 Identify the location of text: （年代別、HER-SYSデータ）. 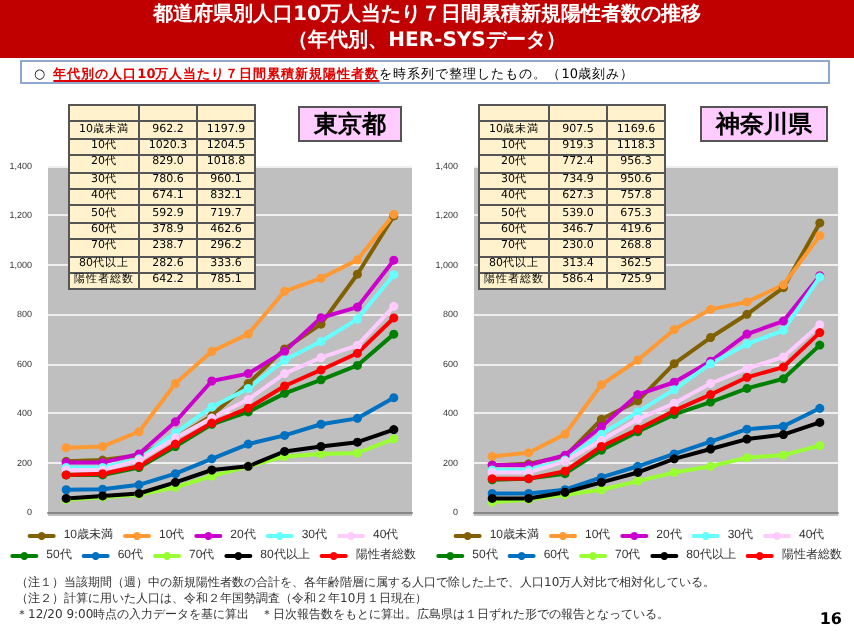
(427, 41).